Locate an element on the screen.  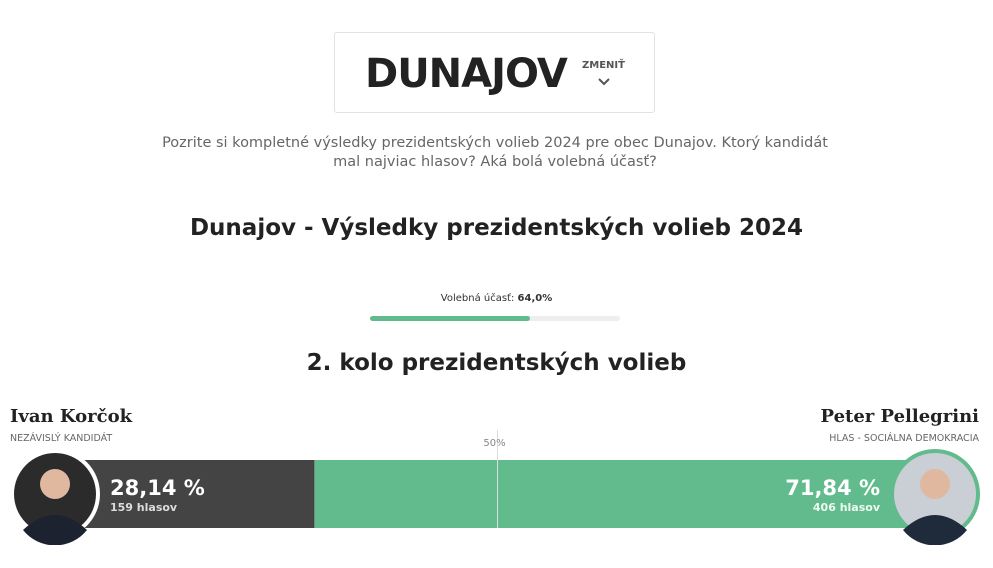
turnout-value: 64,0% is located at coordinates (535, 298).